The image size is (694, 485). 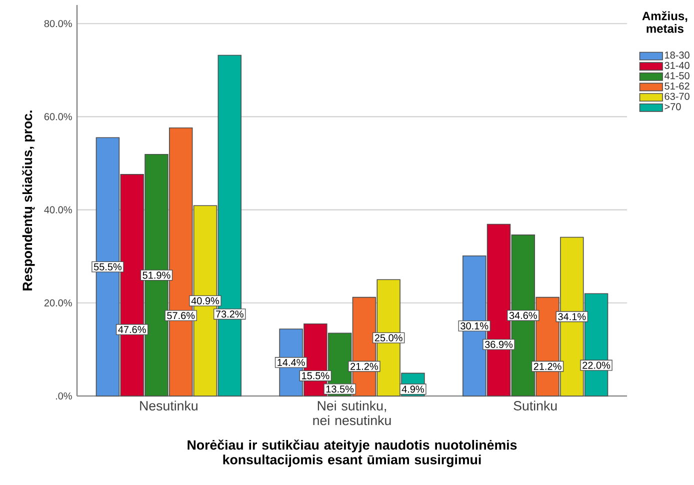 What do you see at coordinates (677, 76) in the screenshot?
I see `legend-label: 41-50` at bounding box center [677, 76].